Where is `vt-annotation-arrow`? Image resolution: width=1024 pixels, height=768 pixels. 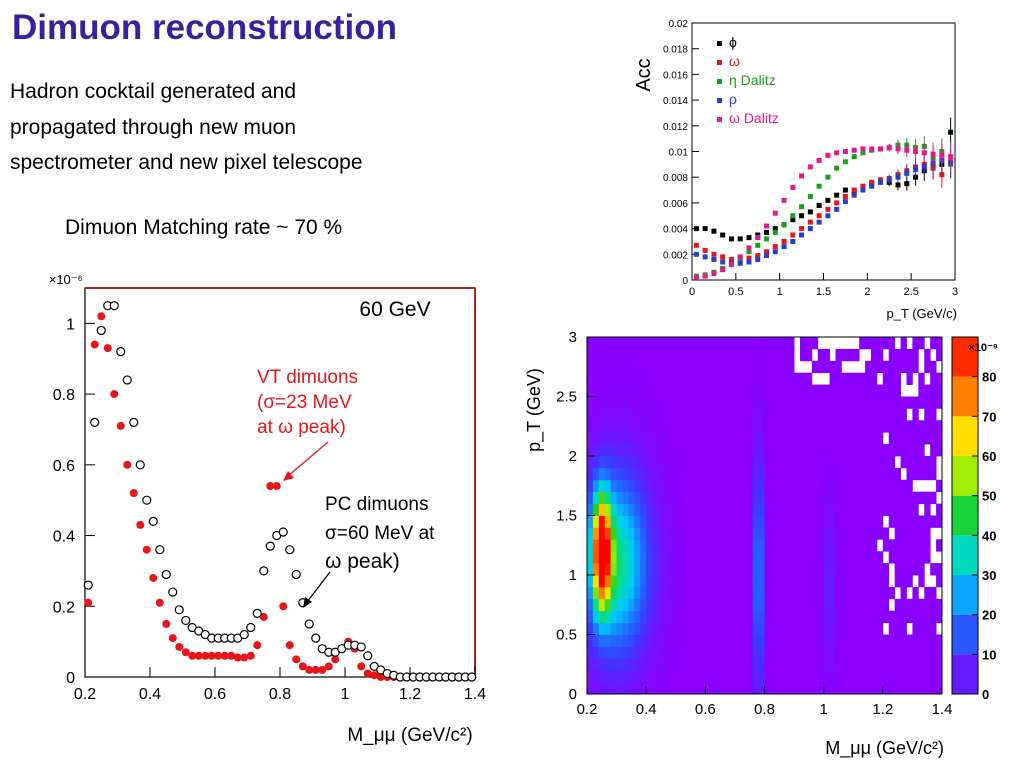
vt-annotation-arrow is located at coordinates (308, 459).